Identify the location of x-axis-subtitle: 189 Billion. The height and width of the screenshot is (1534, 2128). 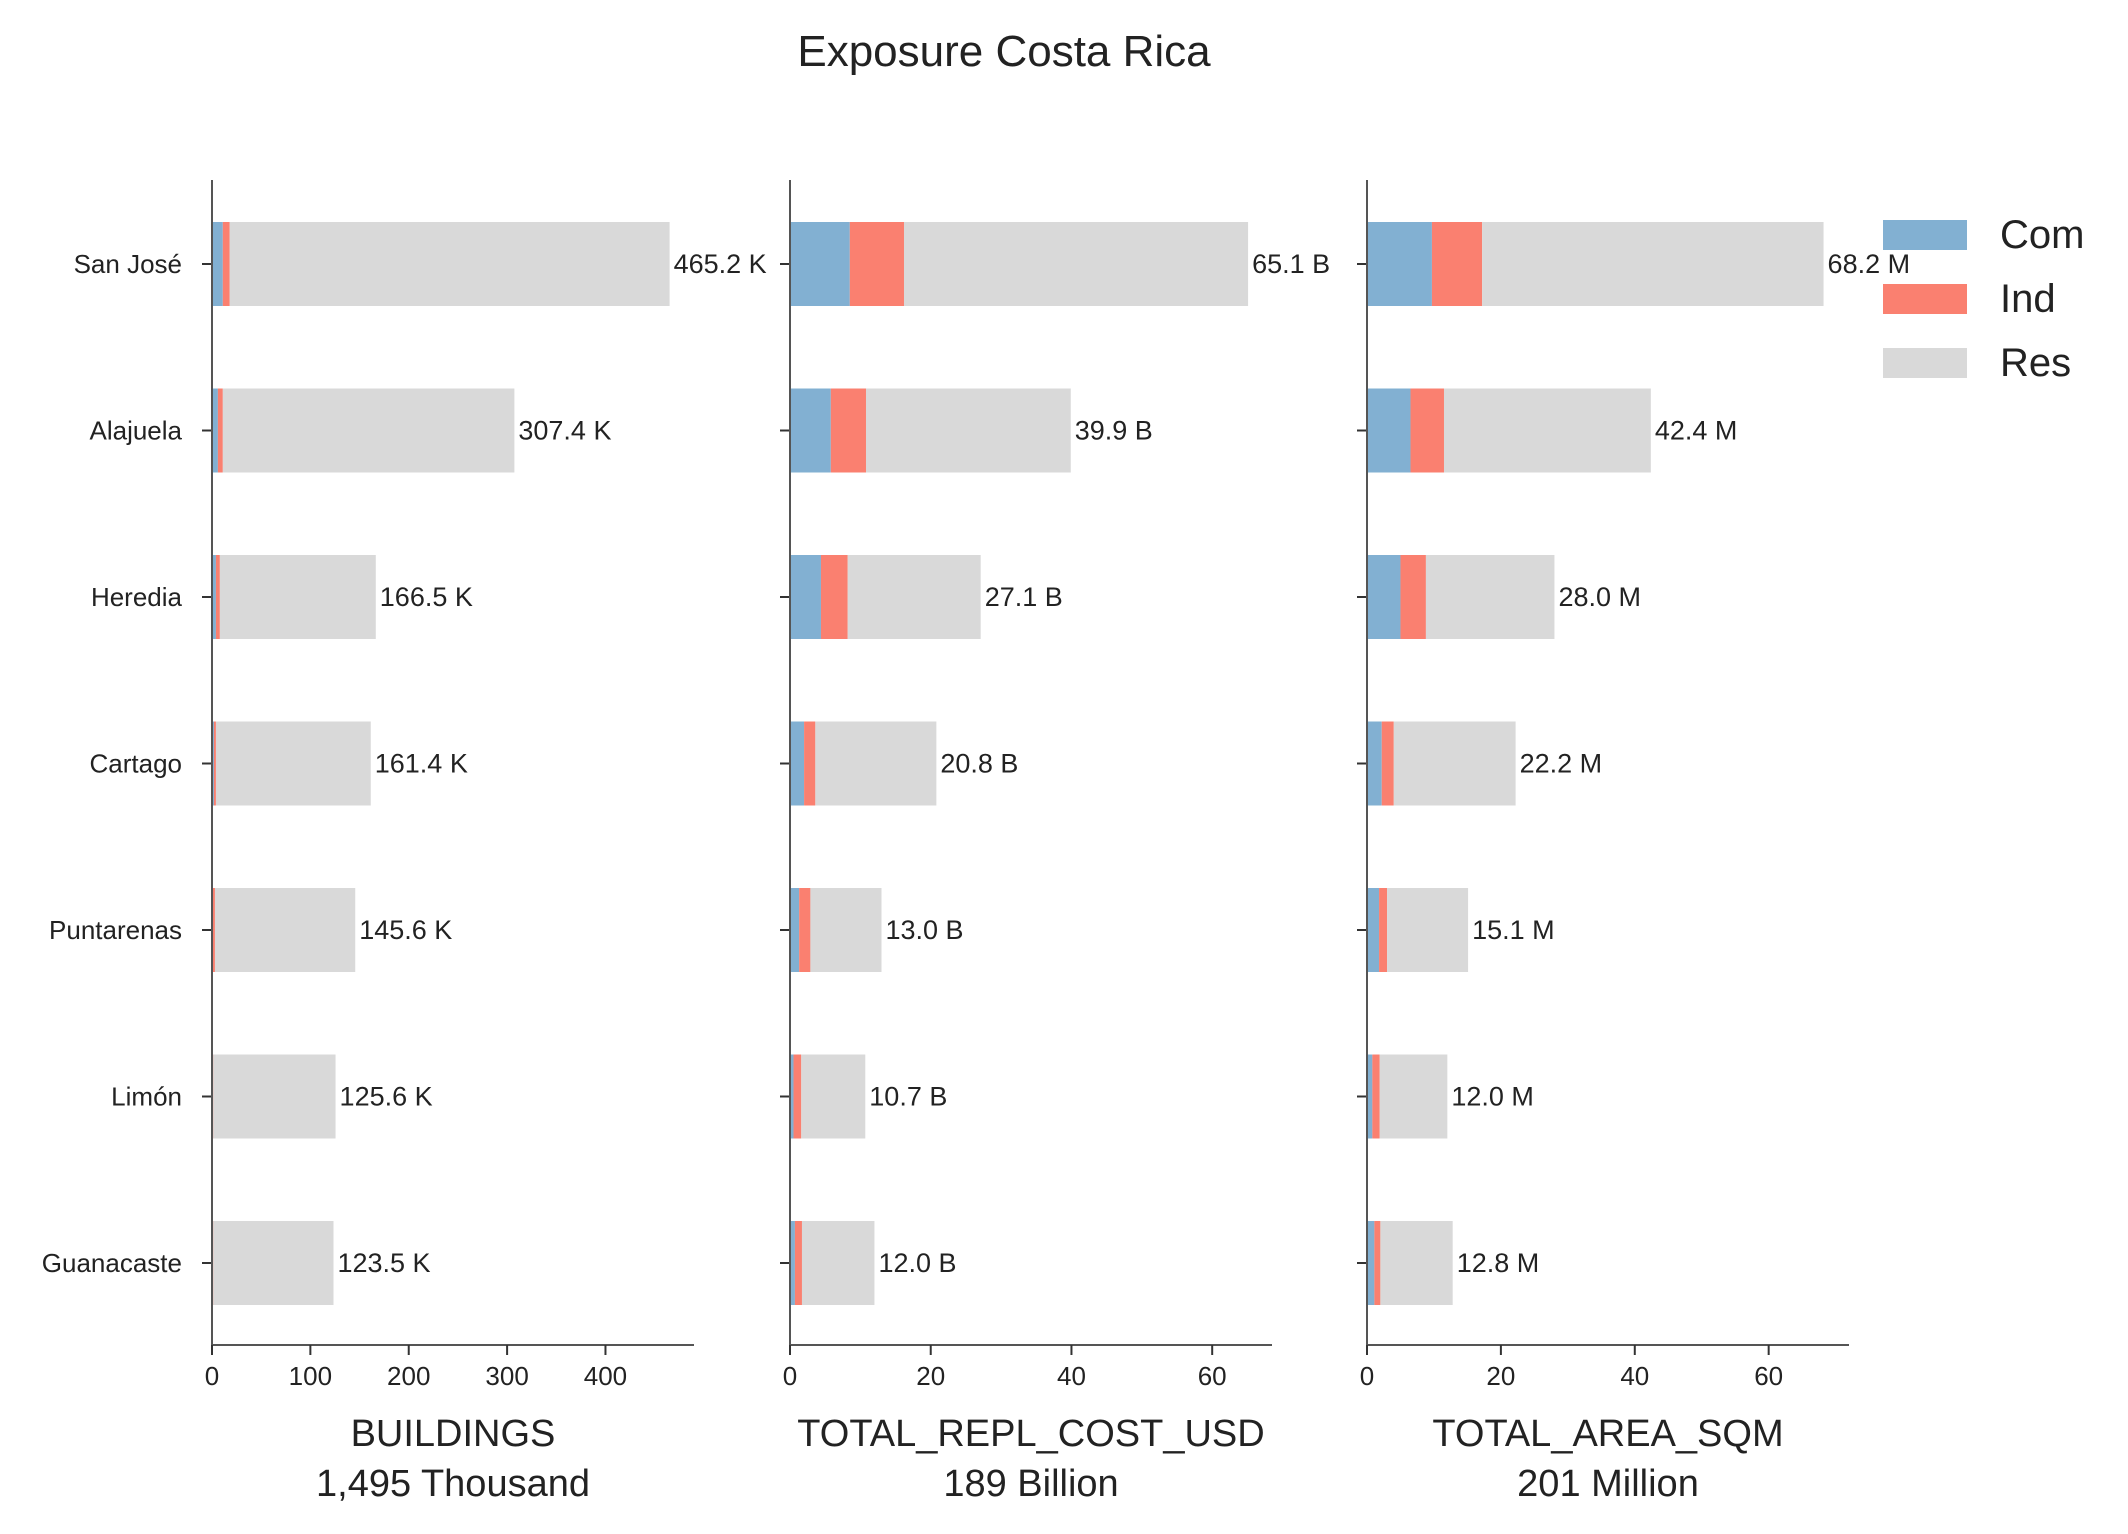
(1030, 1484).